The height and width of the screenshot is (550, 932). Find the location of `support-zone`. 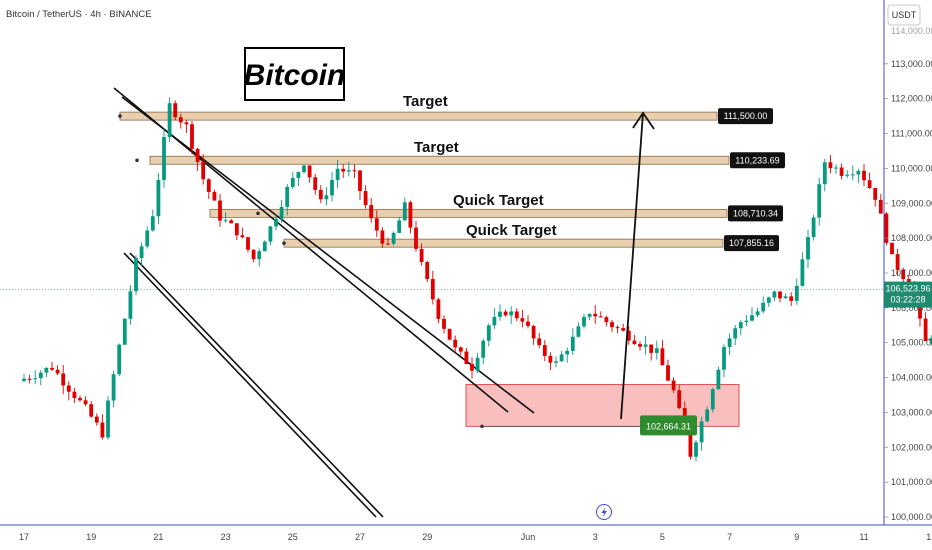

support-zone is located at coordinates (602, 405).